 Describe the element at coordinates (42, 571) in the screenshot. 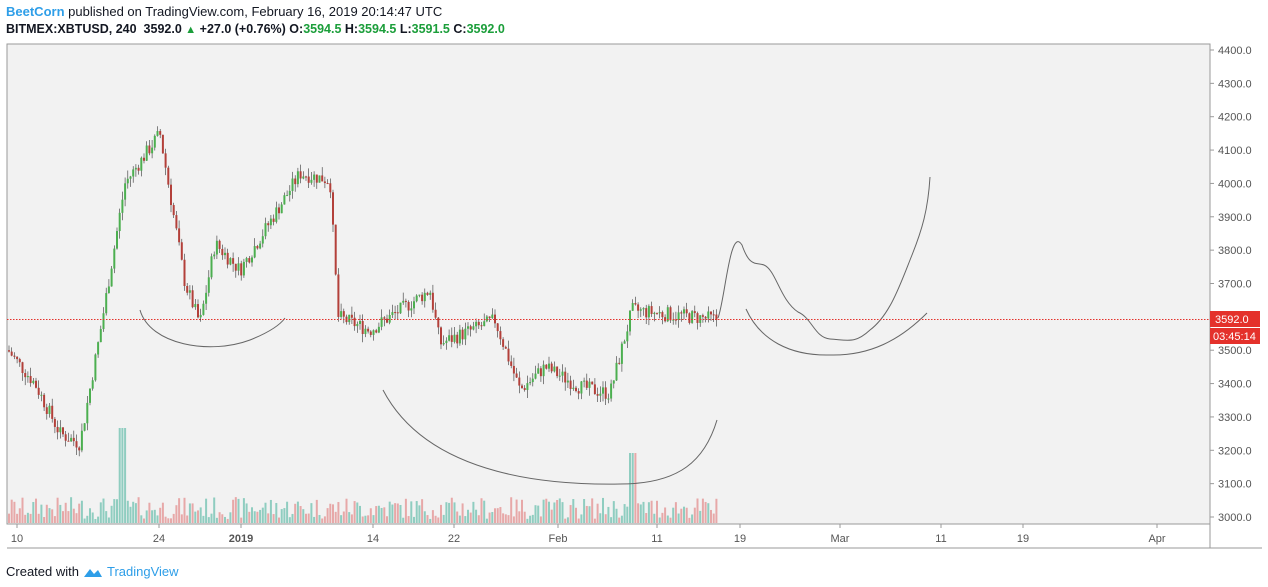

I see `created-with-text: Created with` at that location.